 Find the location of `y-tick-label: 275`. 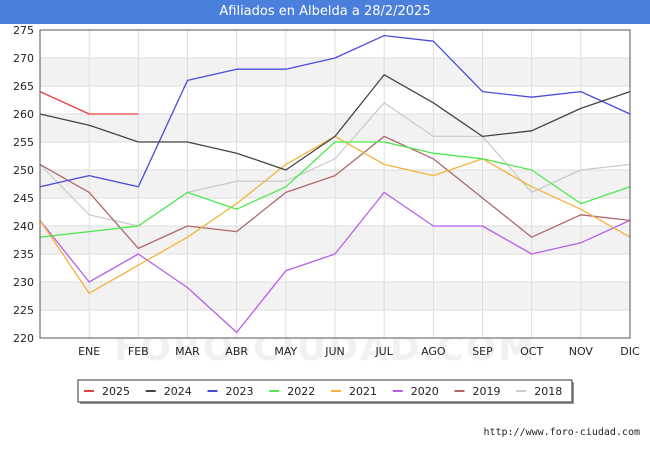

y-tick-label: 275 is located at coordinates (23, 30).